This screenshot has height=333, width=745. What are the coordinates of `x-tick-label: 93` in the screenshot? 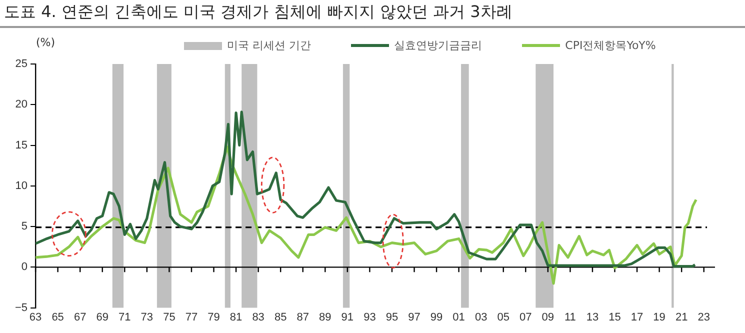 It's located at (370, 317).